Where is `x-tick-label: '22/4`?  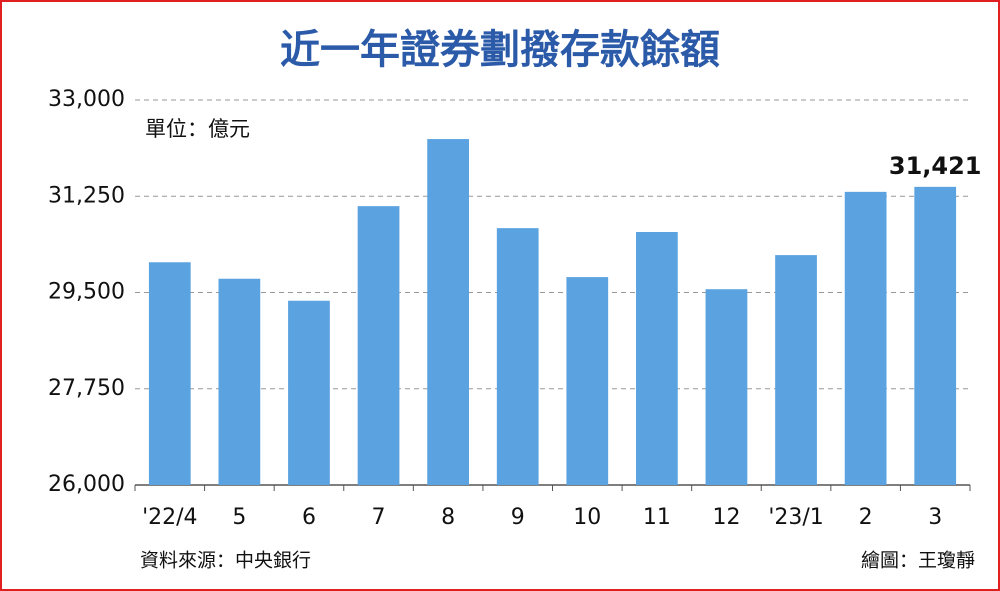
x-tick-label: '22/4 is located at coordinates (169, 517).